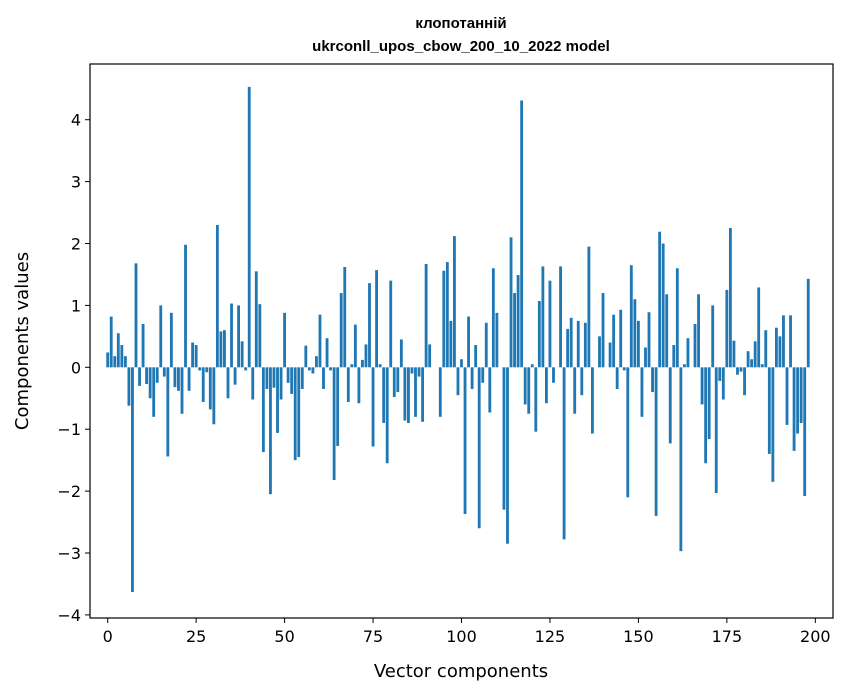  What do you see at coordinates (76, 182) in the screenshot?
I see `y-tick-label-3: 3` at bounding box center [76, 182].